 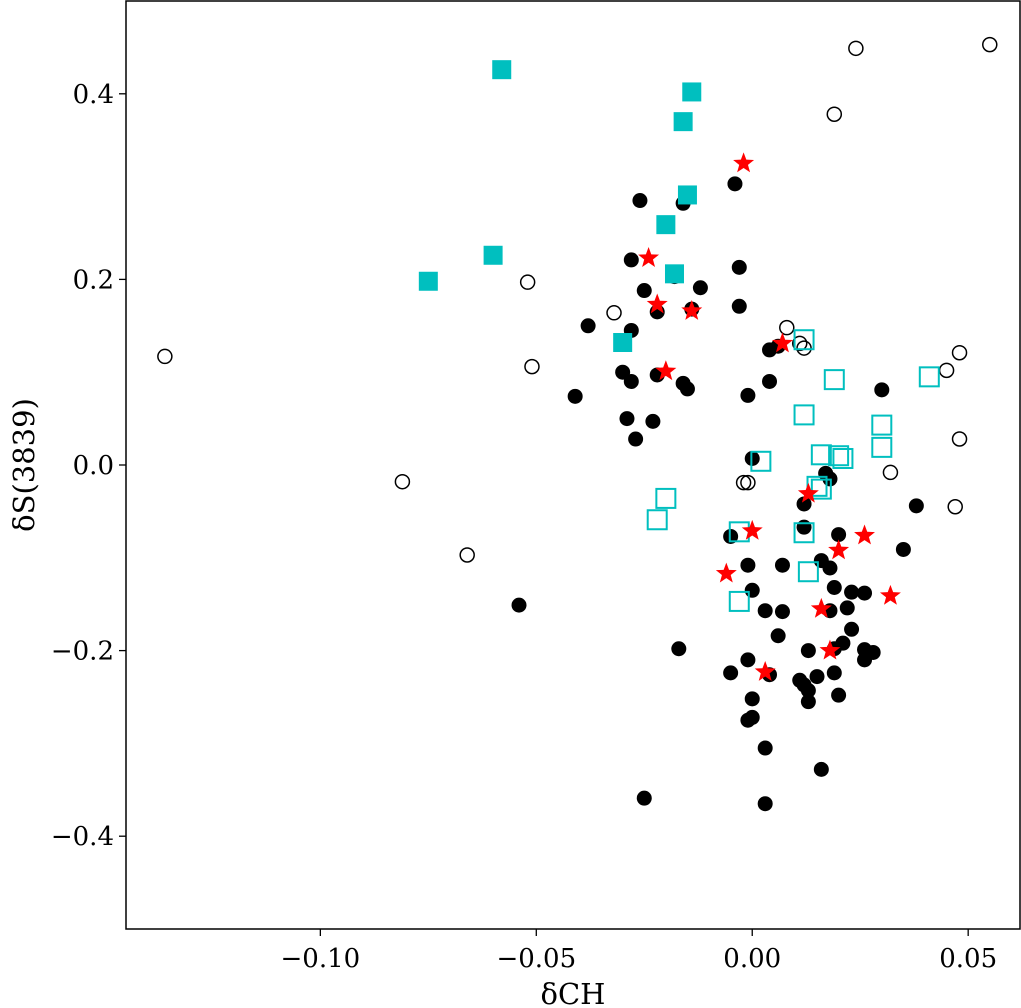 What do you see at coordinates (573, 992) in the screenshot?
I see `x-axis-label: δCH` at bounding box center [573, 992].